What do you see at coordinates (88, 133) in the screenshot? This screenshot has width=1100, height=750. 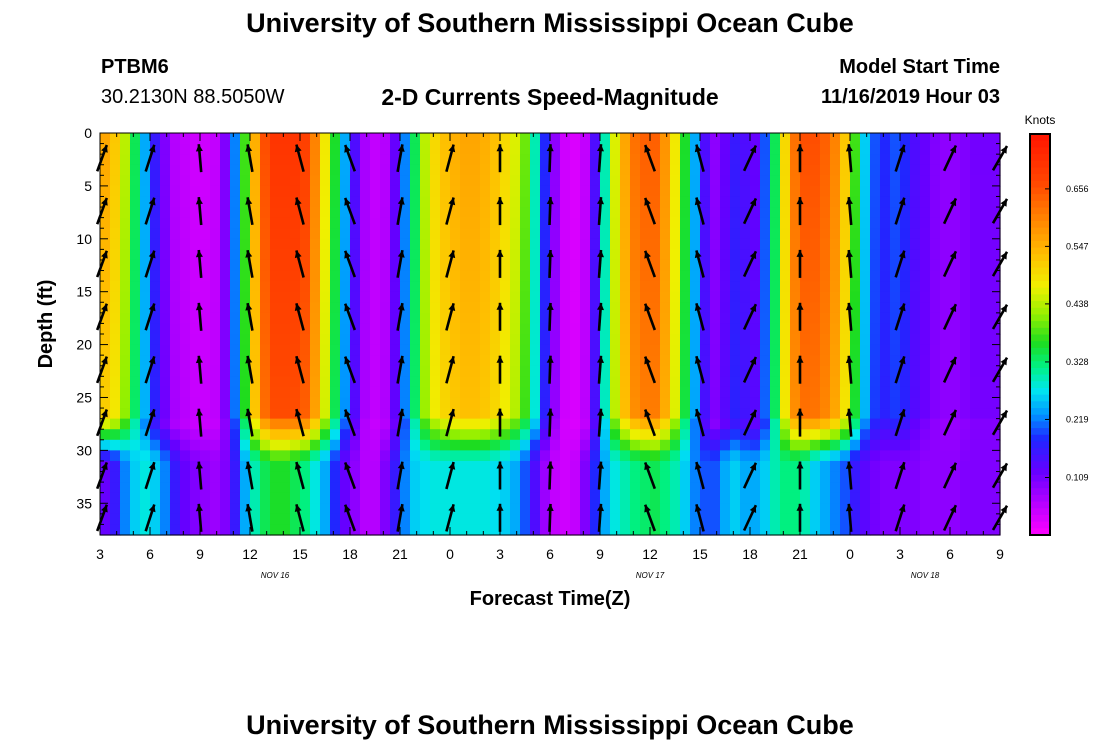 I see `y-tick-label: 0` at bounding box center [88, 133].